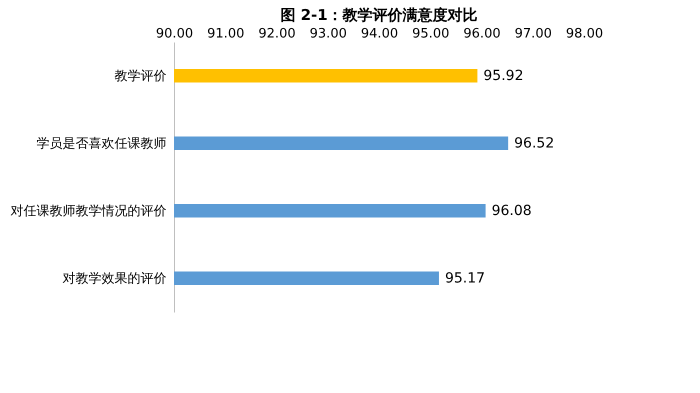  I want to click on y-tick-label: 对任课教师教学情况的评价, so click(88, 211).